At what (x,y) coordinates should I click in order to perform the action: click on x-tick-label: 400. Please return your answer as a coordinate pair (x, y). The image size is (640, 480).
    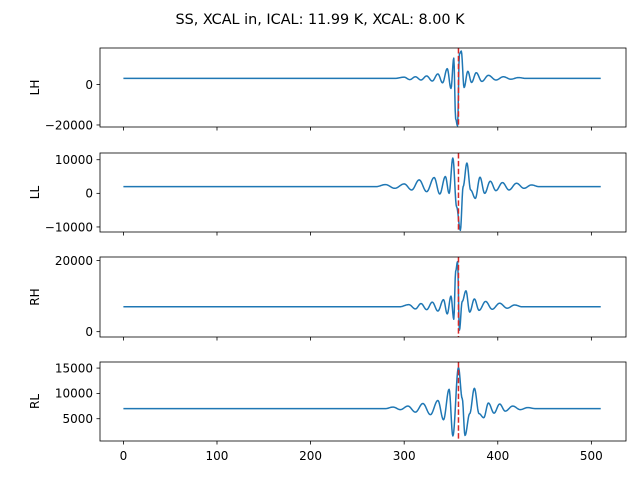
    Looking at the image, I should click on (497, 456).